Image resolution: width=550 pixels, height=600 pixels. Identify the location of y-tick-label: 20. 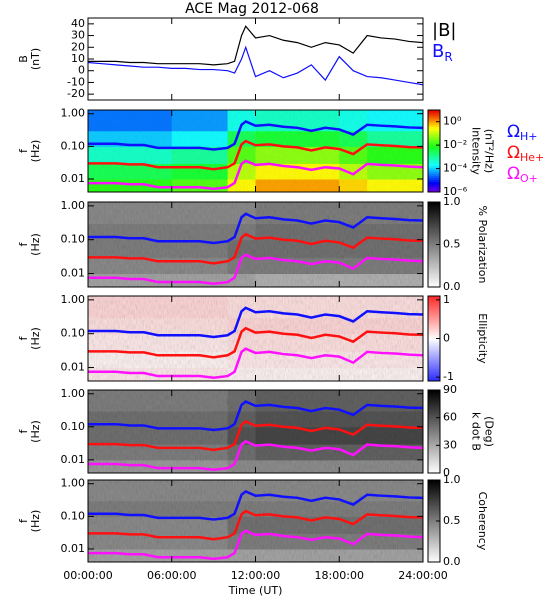
(78, 46).